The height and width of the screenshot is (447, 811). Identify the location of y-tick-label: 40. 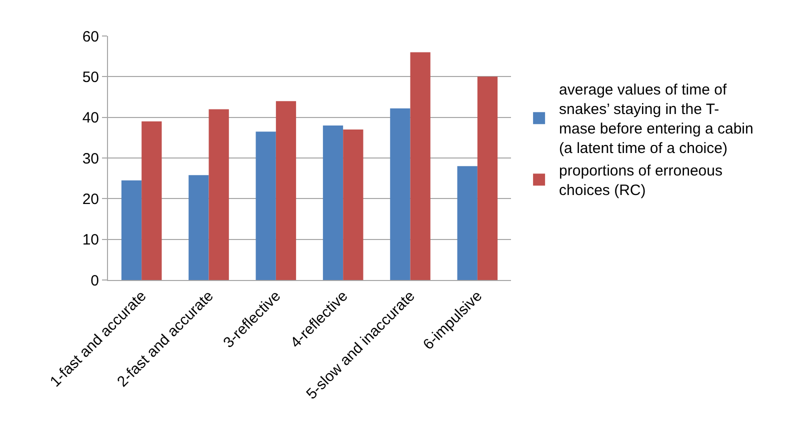
(90, 118).